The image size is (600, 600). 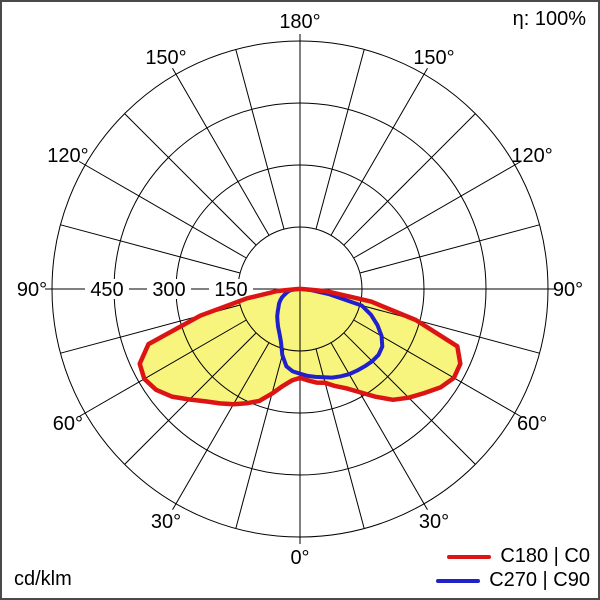 I want to click on radial-tick-labels: 450 300 150, so click(x=169, y=290).